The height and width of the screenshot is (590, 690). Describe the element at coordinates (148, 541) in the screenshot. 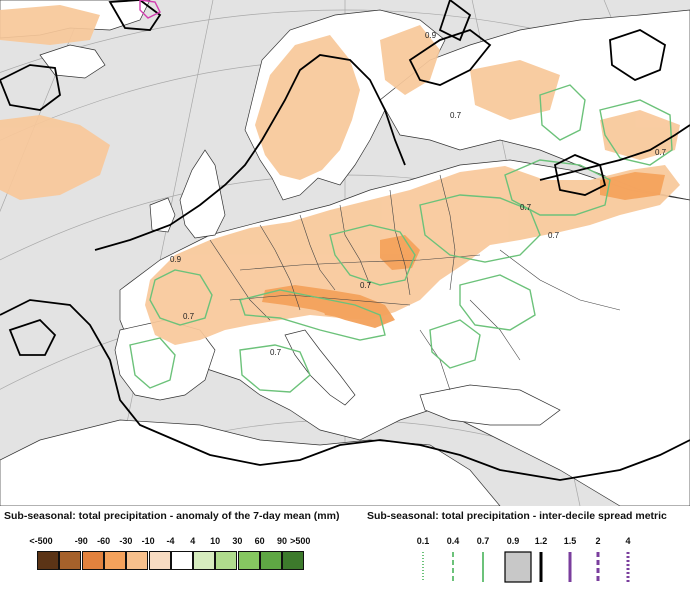

I see `anomaly-tick-label: -10` at that location.